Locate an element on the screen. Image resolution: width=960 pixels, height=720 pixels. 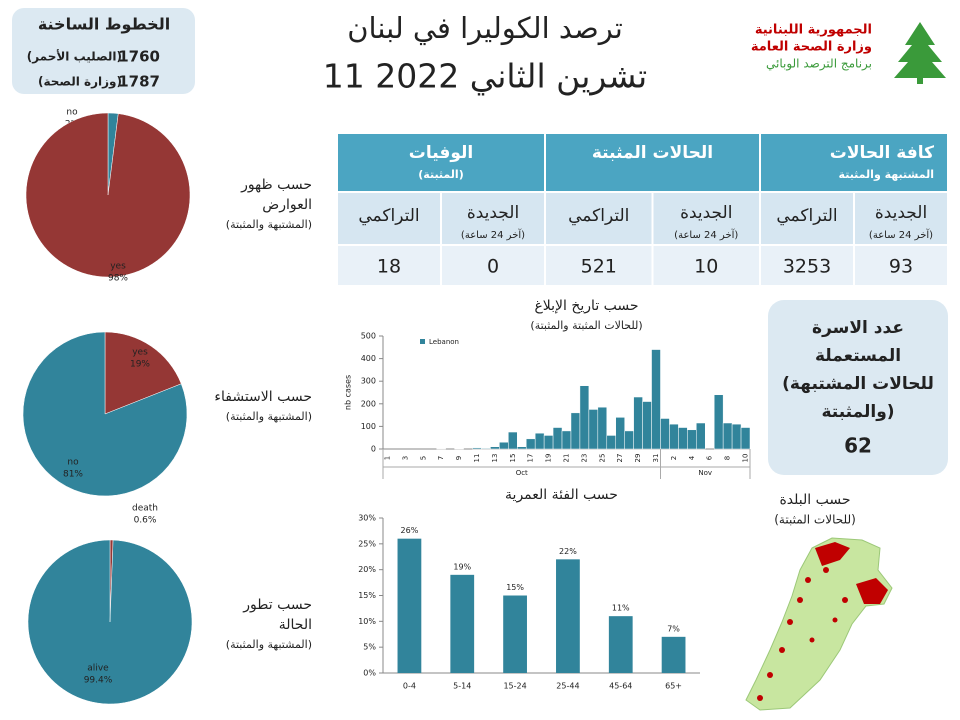
pie-value-label: 0.6% is located at coordinates (145, 521).